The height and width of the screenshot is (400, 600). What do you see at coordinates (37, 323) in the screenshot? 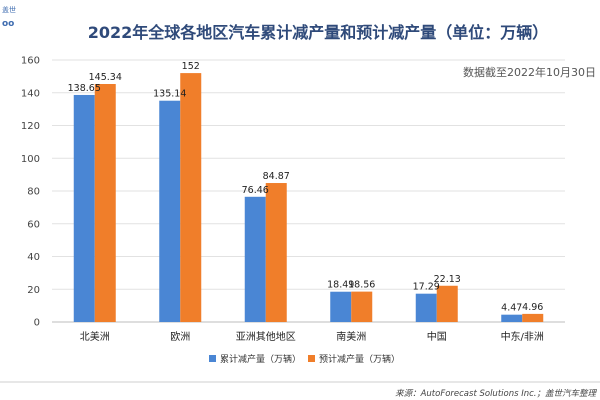
I see `y-tick-label: 0` at bounding box center [37, 323].